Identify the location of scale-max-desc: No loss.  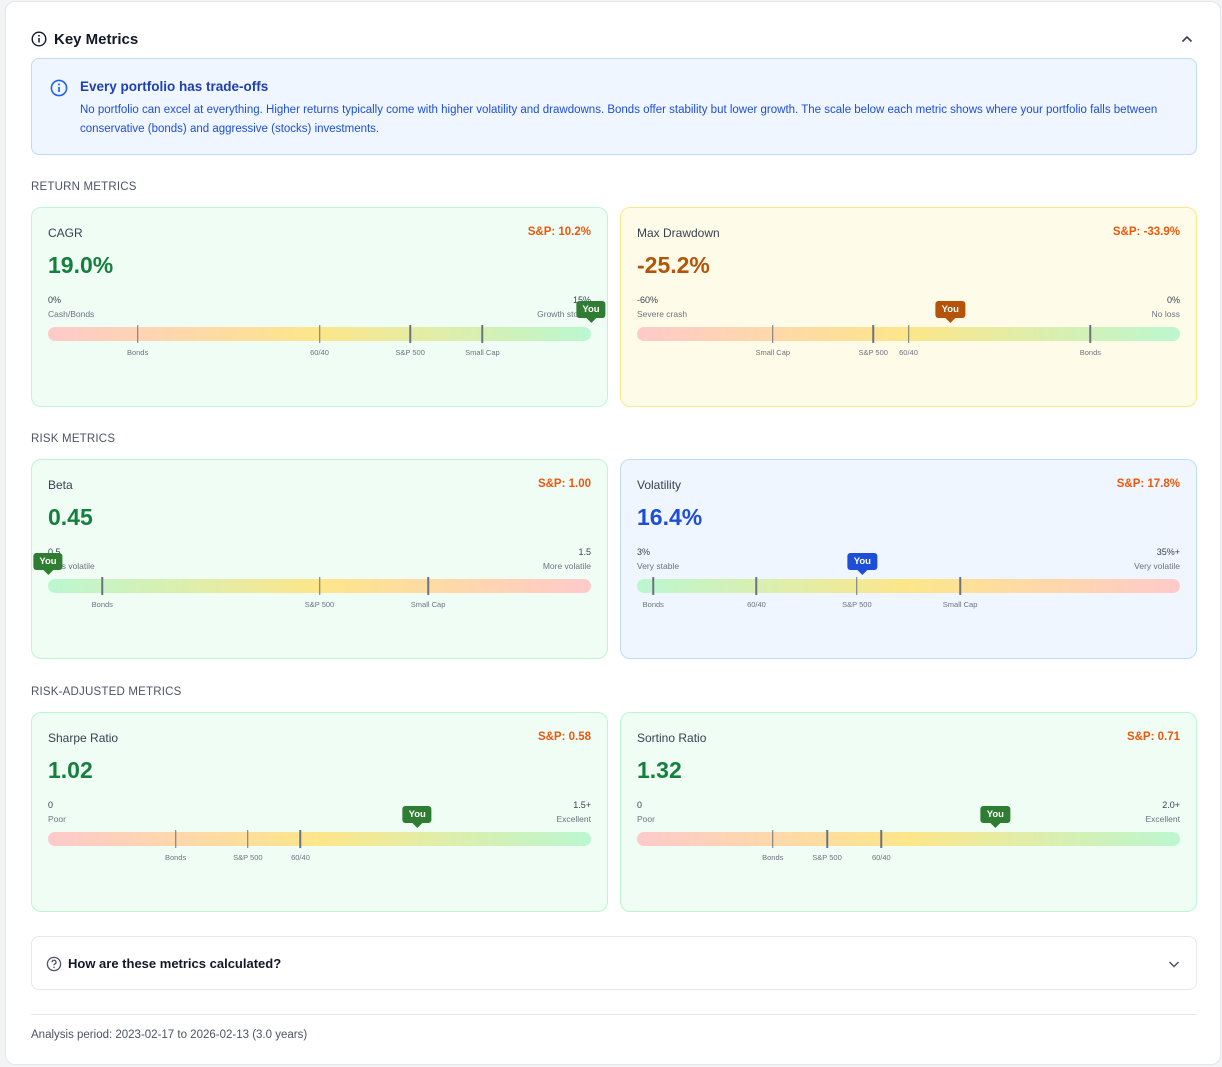
(1165, 314).